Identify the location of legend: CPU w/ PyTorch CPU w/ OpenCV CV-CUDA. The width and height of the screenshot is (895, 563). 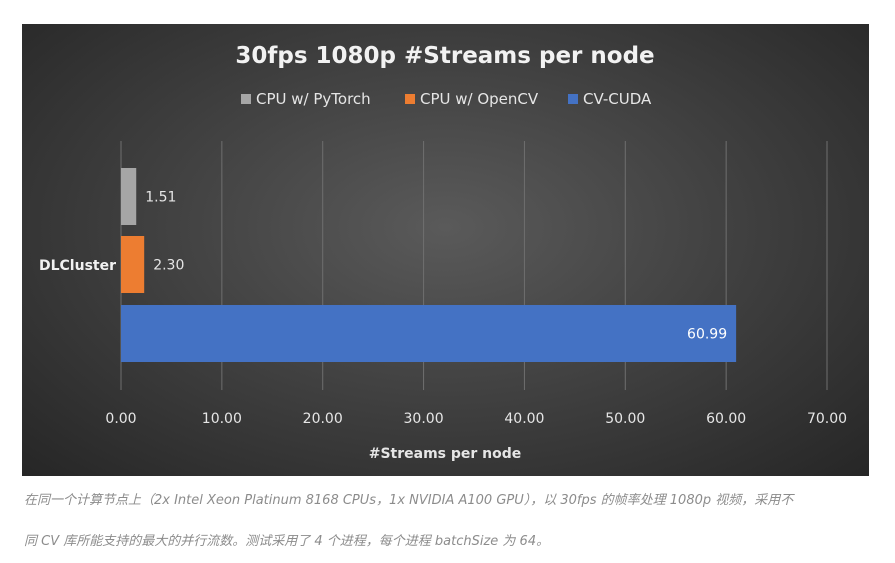
(446, 99).